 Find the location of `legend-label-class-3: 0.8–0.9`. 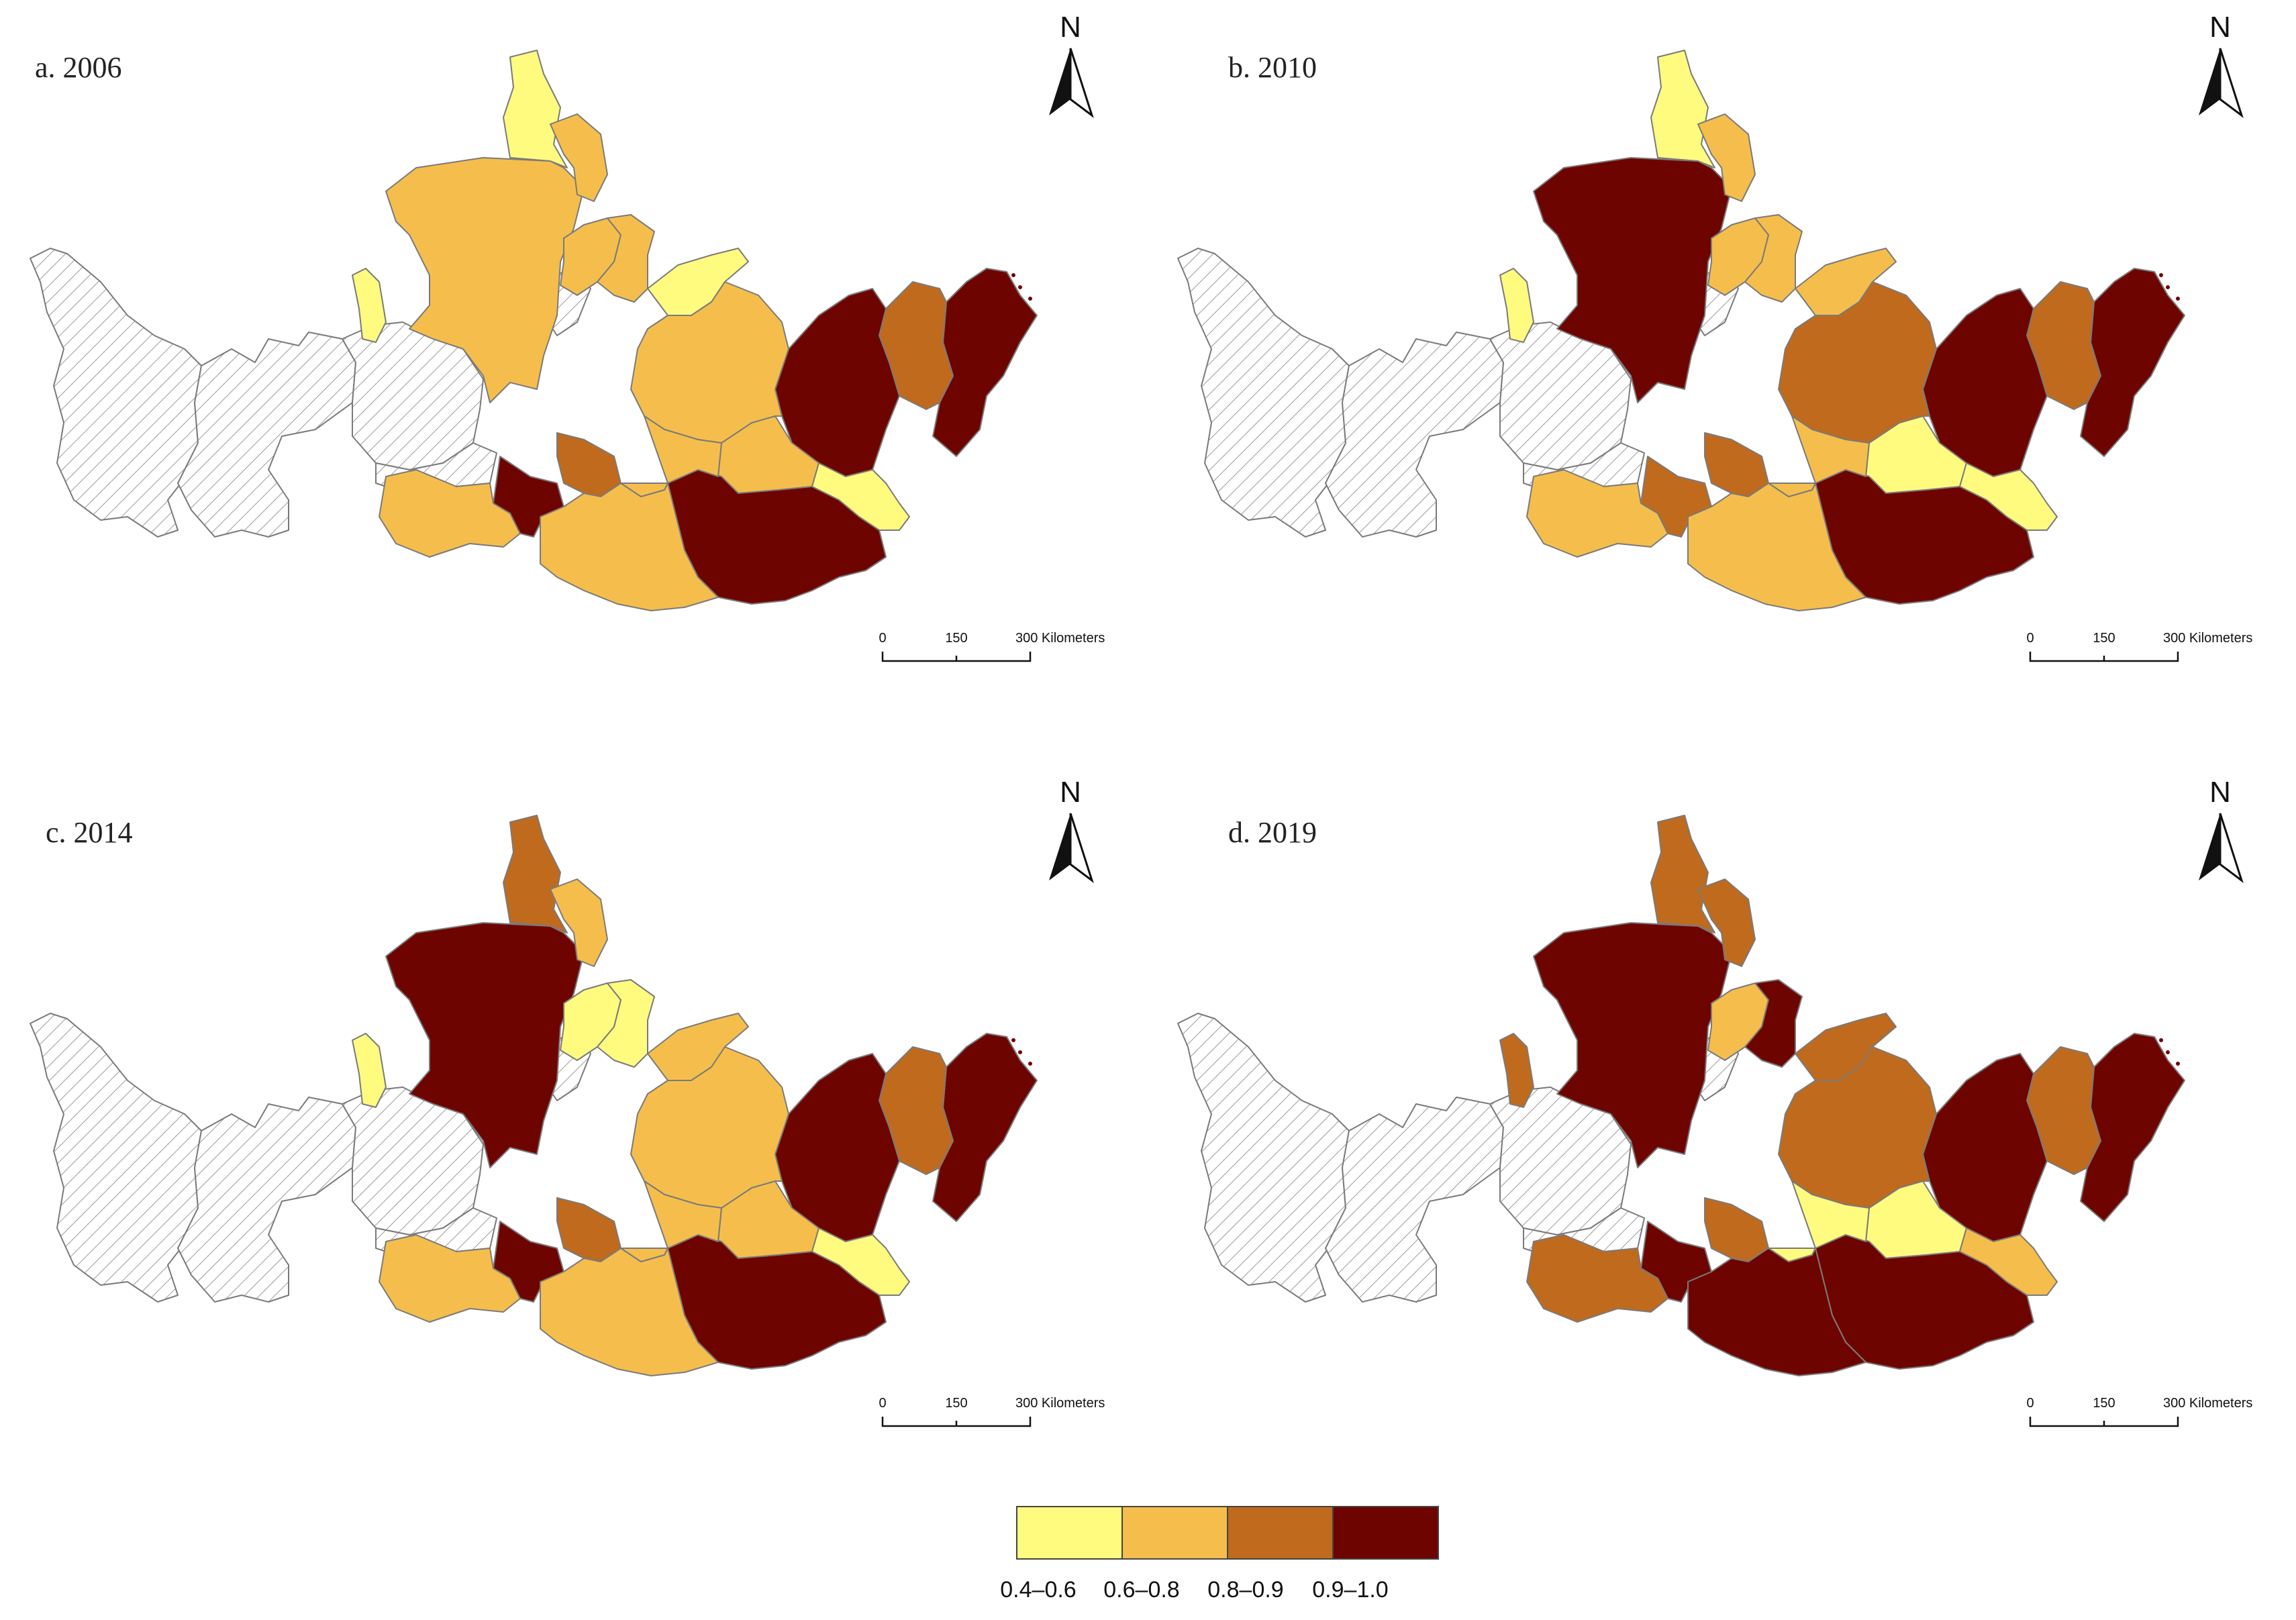

legend-label-class-3: 0.8–0.9 is located at coordinates (1245, 1590).